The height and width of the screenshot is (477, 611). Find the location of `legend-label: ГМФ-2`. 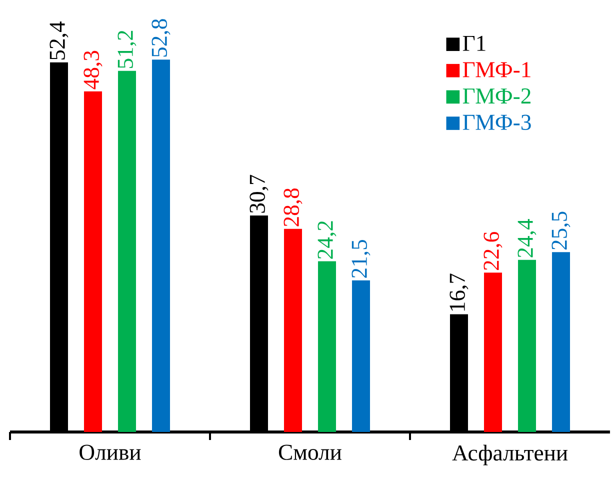

legend-label: ГМФ-2 is located at coordinates (496, 96).